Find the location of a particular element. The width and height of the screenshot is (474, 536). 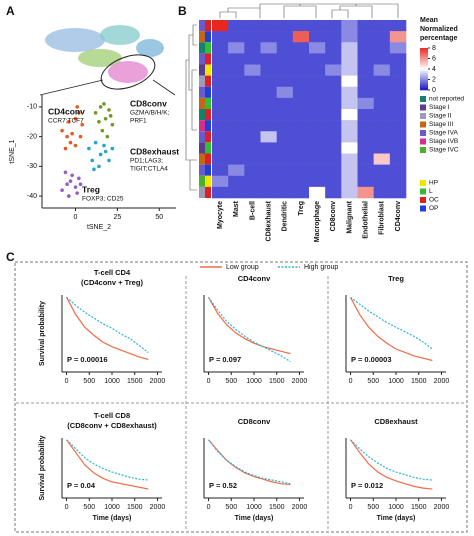

cluster-label: Treg is located at coordinates (91, 189).